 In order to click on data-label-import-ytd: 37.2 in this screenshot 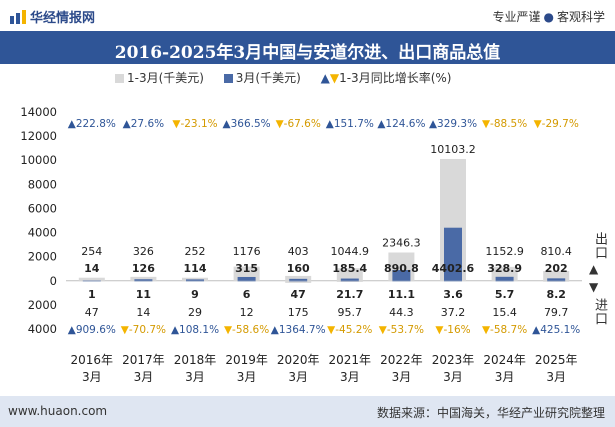, I will do `click(453, 312)`.